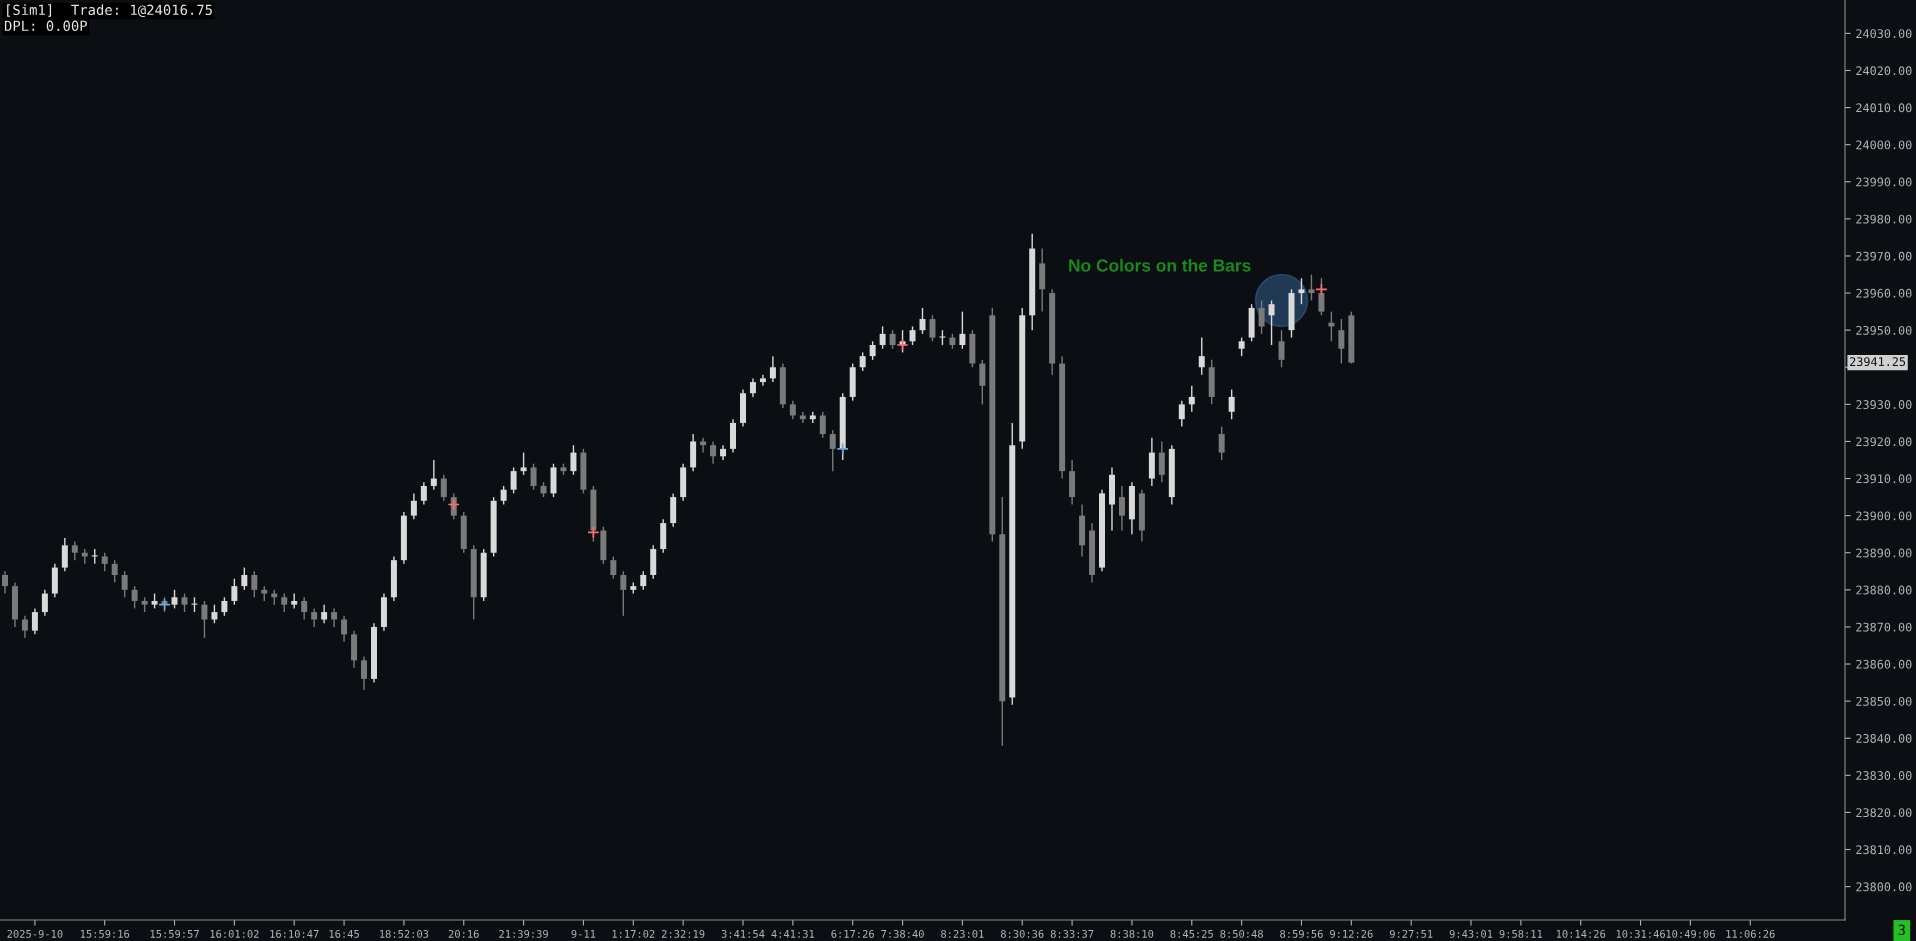 The image size is (1916, 941). Describe the element at coordinates (1878, 362) in the screenshot. I see `text: 23941.25` at that location.